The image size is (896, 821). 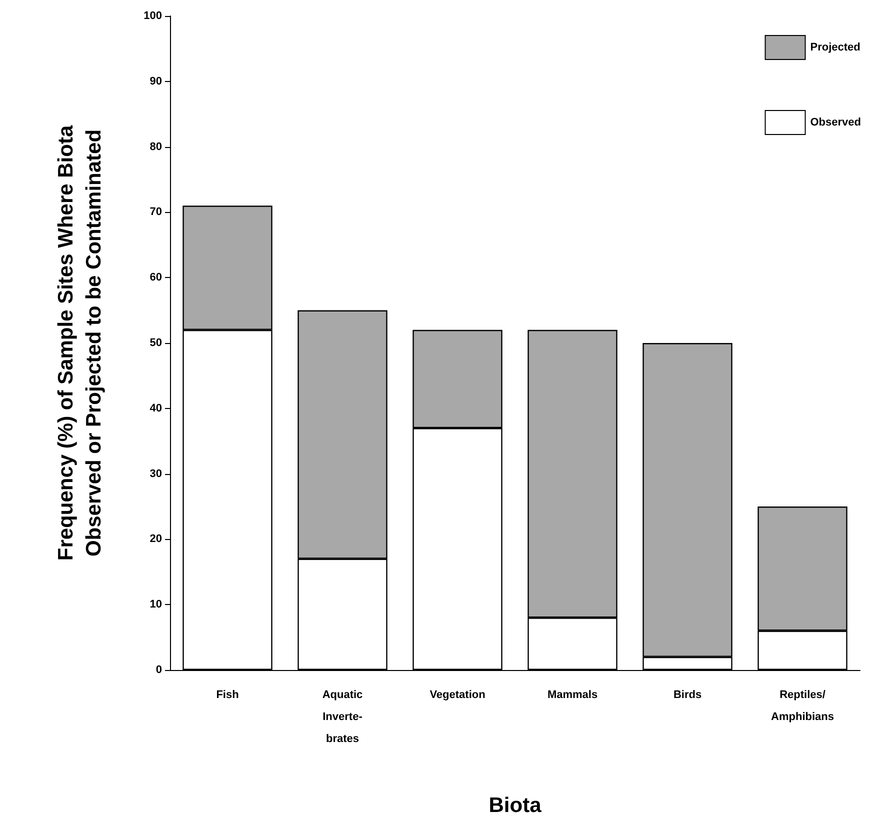 What do you see at coordinates (458, 695) in the screenshot?
I see `x-tick-label: Vegetation` at bounding box center [458, 695].